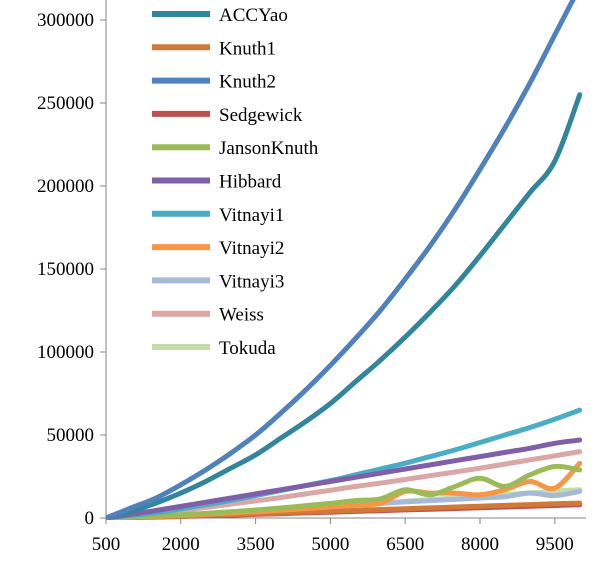  What do you see at coordinates (330, 544) in the screenshot?
I see `x-tick-label: 5000` at bounding box center [330, 544].